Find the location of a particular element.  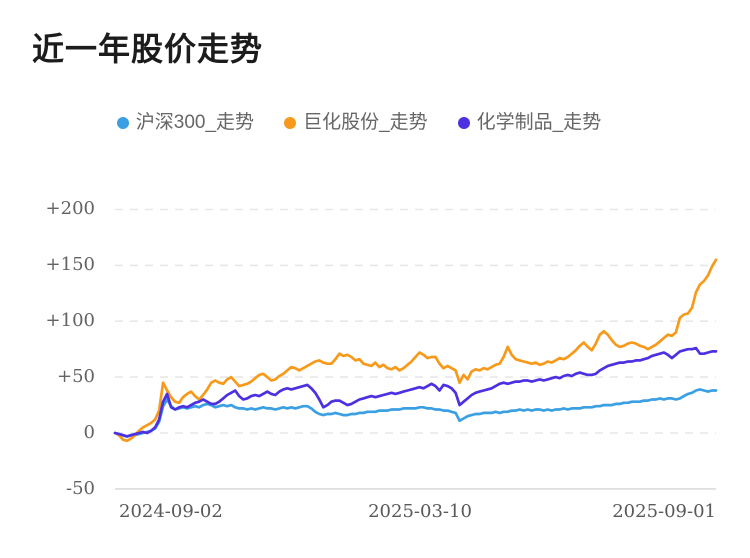

legend-dot-juhua-icon is located at coordinates (290, 123).